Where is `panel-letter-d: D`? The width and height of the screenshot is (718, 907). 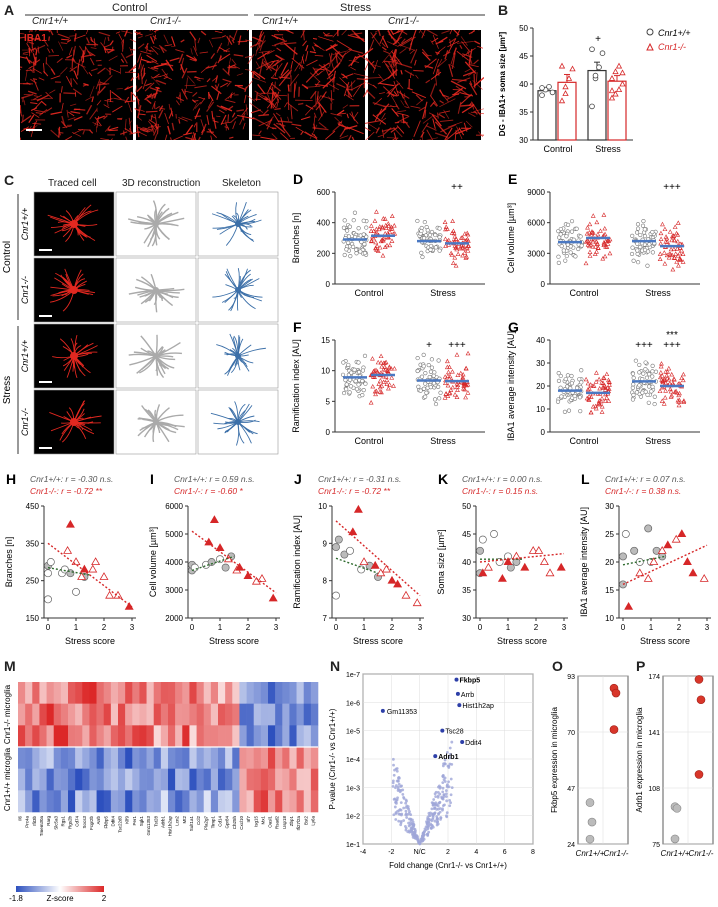
panel-letter-d: D is located at coordinates (298, 179).